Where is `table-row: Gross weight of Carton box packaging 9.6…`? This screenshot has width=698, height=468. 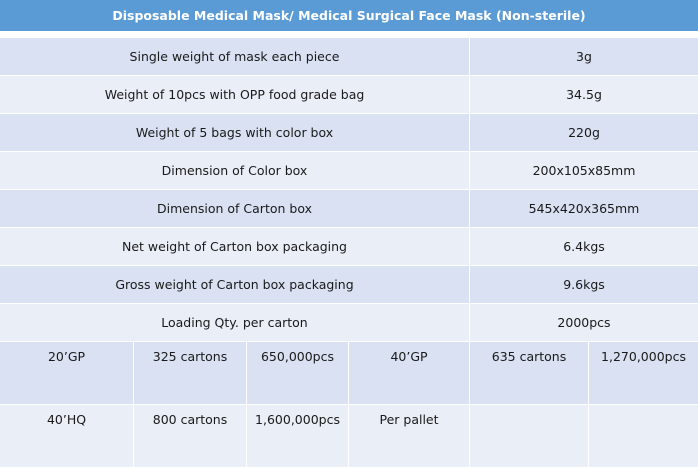 table-row: Gross weight of Carton box packaging 9.6… is located at coordinates (349, 285).